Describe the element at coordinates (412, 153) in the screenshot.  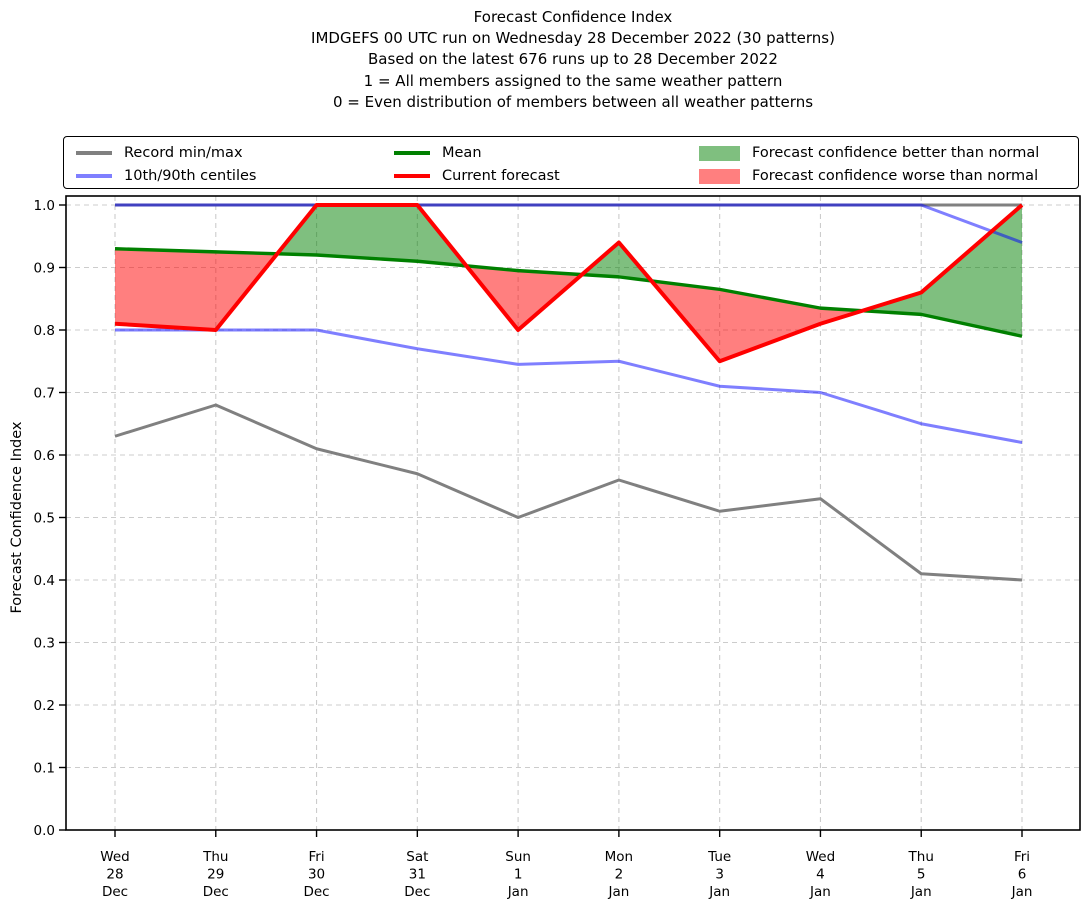
I see `mean-line-swatch` at that location.